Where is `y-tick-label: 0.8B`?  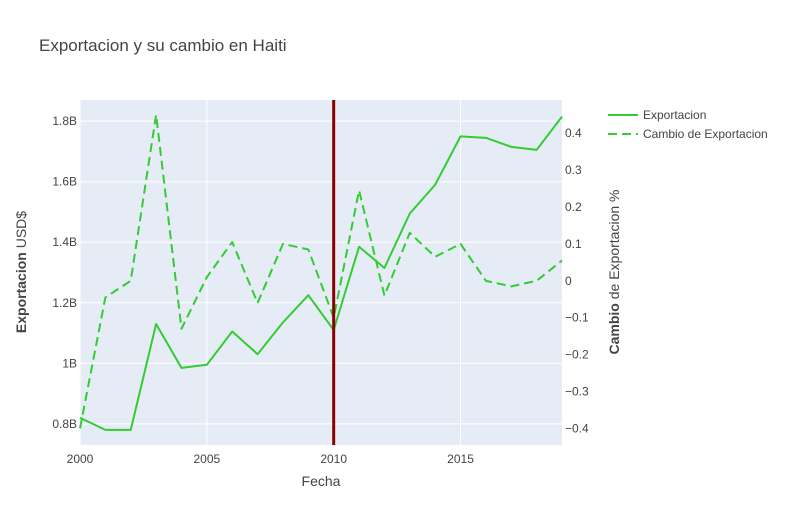 y-tick-label: 0.8B is located at coordinates (64, 424).